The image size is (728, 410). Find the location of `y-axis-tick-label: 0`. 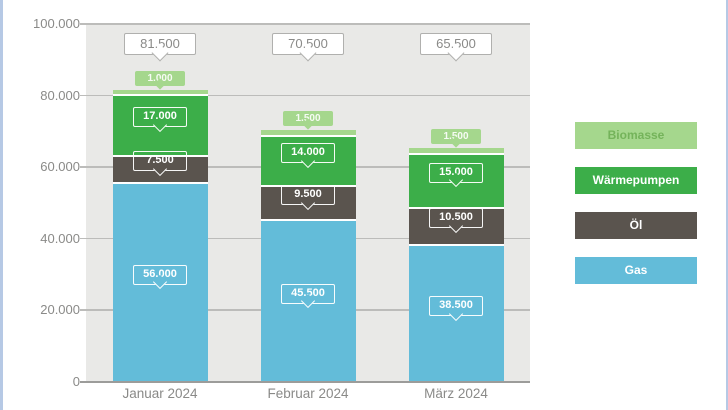

y-axis-tick-label: 0 is located at coordinates (76, 381).